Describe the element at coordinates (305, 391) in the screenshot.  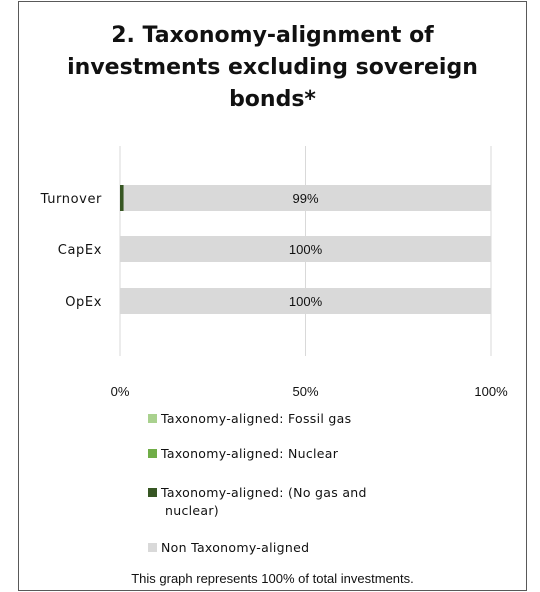
I see `x-tick-label-1: 50%` at that location.